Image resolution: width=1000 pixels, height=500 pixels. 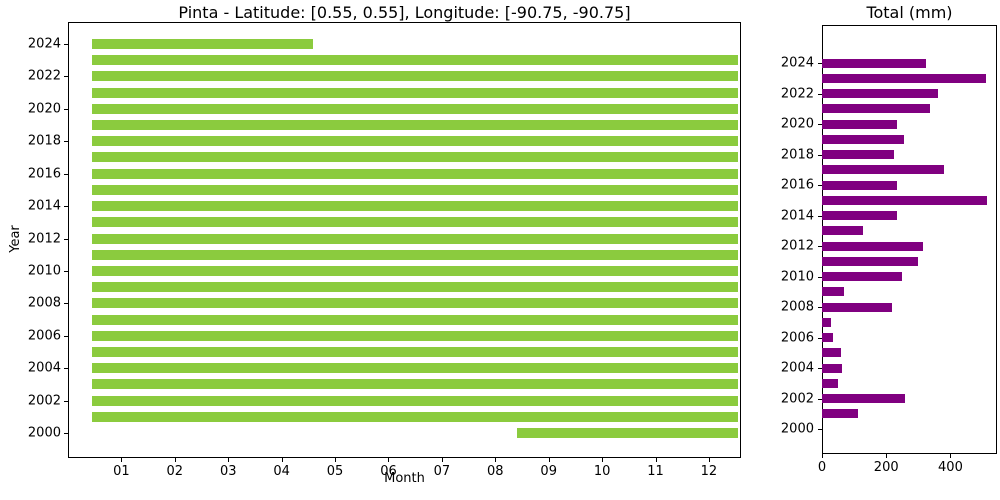 What do you see at coordinates (950, 467) in the screenshot?
I see `x-tick-label: 400` at bounding box center [950, 467].